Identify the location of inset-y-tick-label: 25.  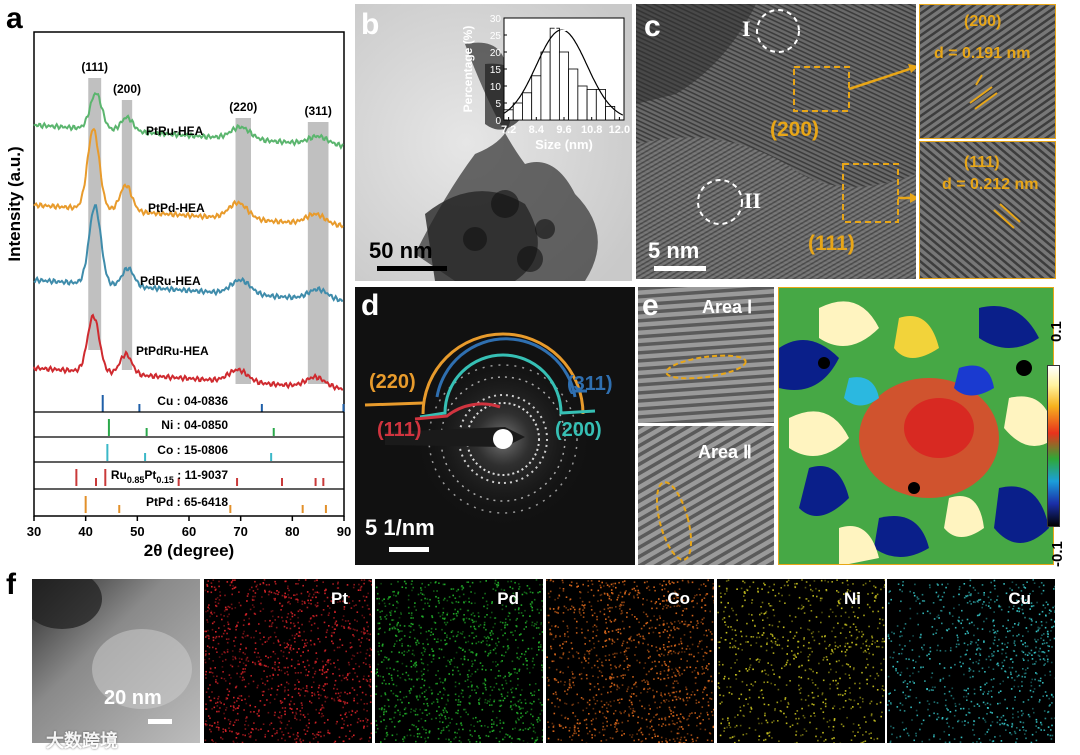
(496, 36).